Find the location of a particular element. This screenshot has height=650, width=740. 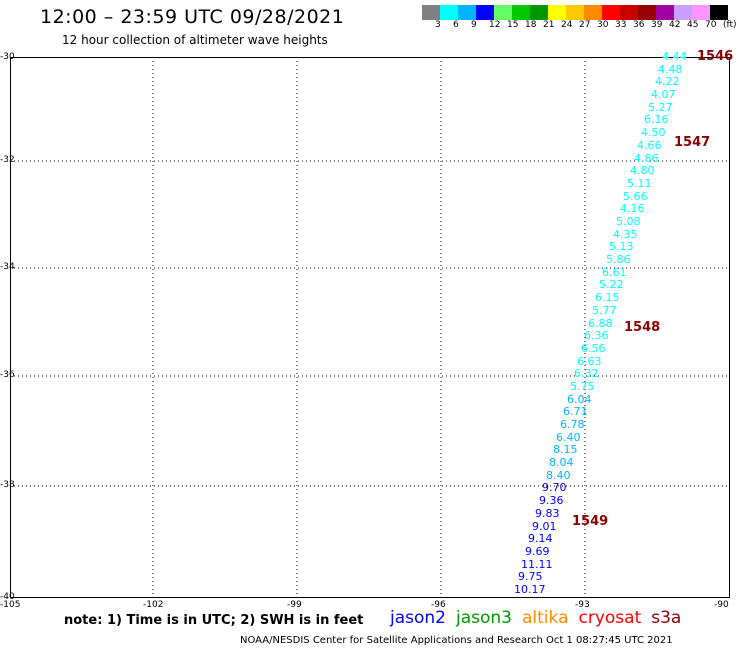

wave-height-value: 6.71 is located at coordinates (575, 411).